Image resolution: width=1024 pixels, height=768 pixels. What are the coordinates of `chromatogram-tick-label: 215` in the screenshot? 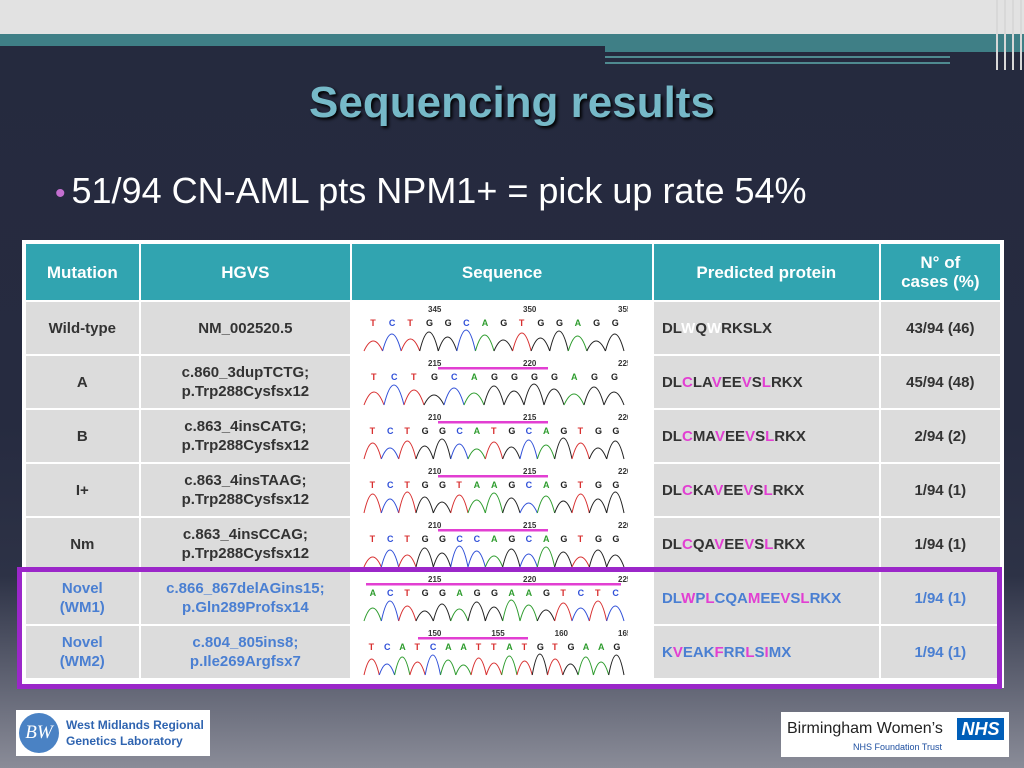 It's located at (435, 579).